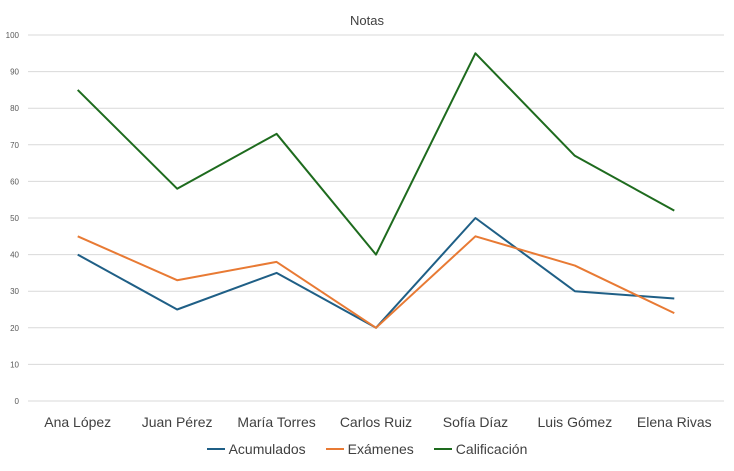  What do you see at coordinates (77, 422) in the screenshot?
I see `x-tick-label: Ana López` at bounding box center [77, 422].